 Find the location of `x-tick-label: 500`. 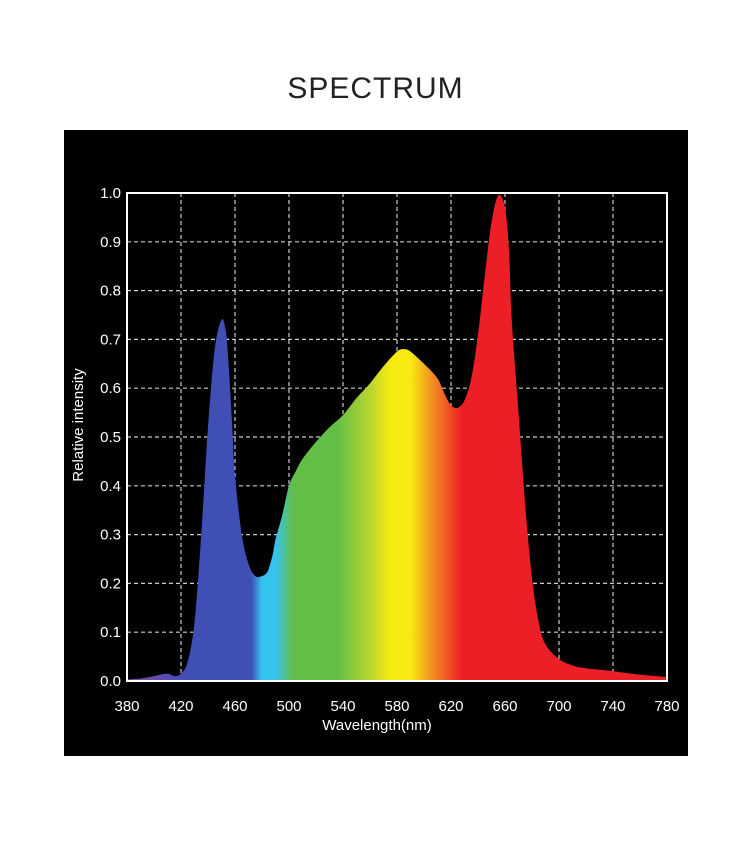

x-tick-label: 500 is located at coordinates (288, 706).